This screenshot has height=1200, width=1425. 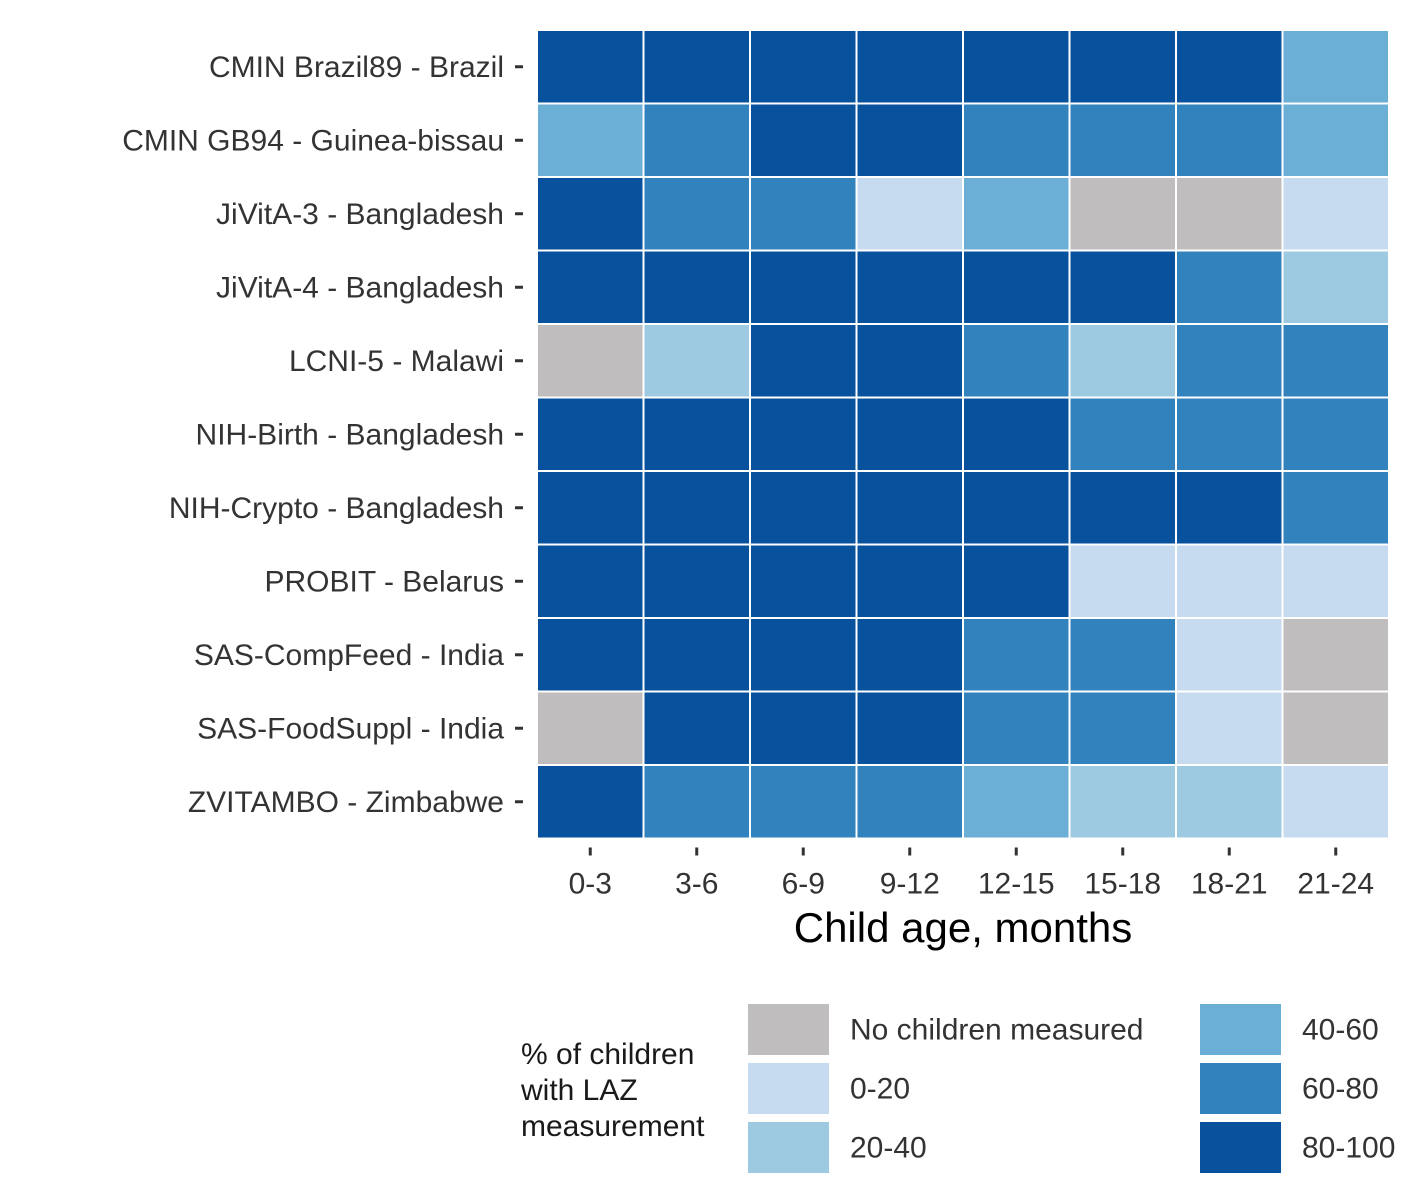 I want to click on x-tick-label: 15-18, so click(x=1122, y=884).